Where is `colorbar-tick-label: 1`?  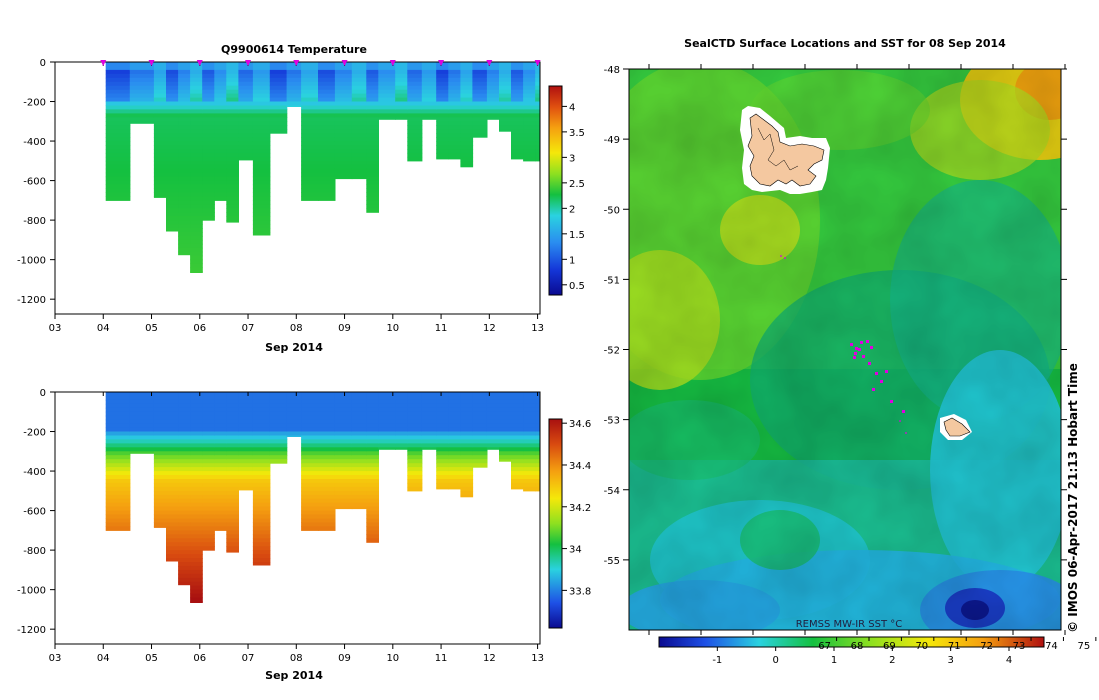
colorbar-tick-label: 1 is located at coordinates (572, 260).